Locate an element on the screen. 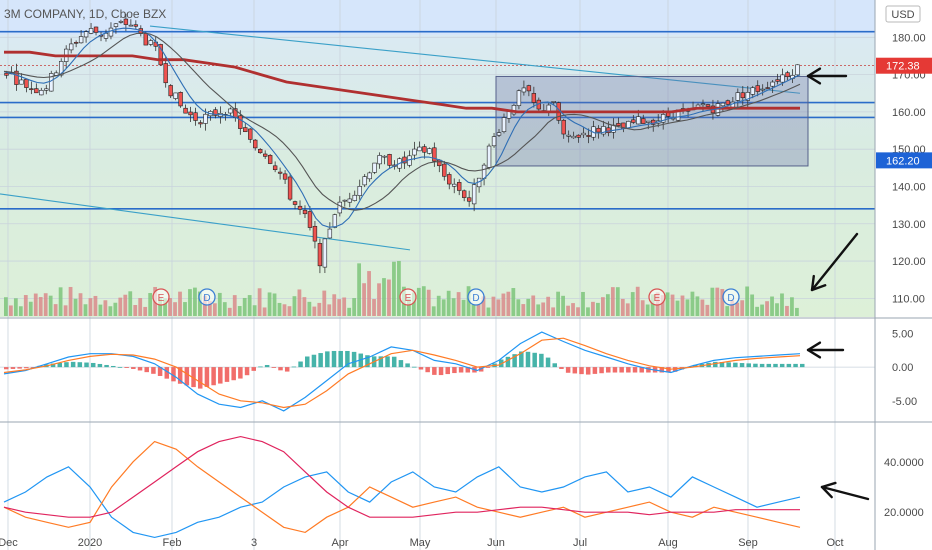 The width and height of the screenshot is (932, 550). arrow-macd-head is located at coordinates (814, 350).